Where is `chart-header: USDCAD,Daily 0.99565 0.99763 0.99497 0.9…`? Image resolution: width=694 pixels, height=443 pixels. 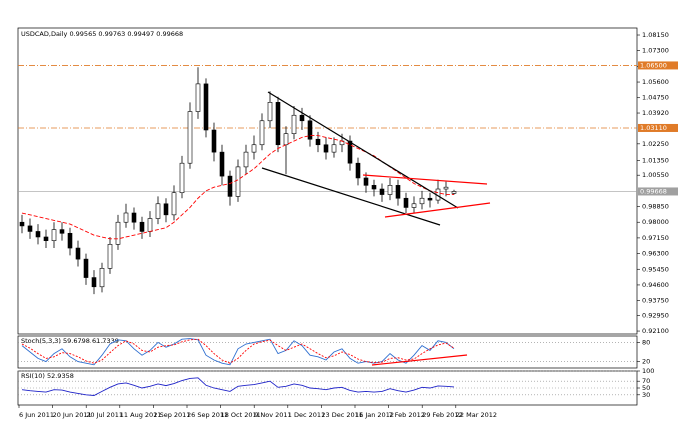
chart-header: USDCAD,Daily 0.99565 0.99763 0.99497 0.9… is located at coordinates (102, 34).